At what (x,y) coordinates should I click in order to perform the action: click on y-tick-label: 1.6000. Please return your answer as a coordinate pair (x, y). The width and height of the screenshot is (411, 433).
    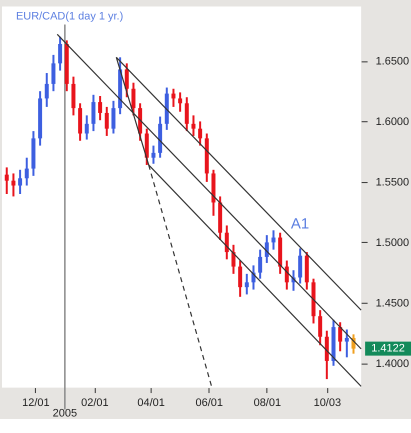
    Looking at the image, I should click on (393, 122).